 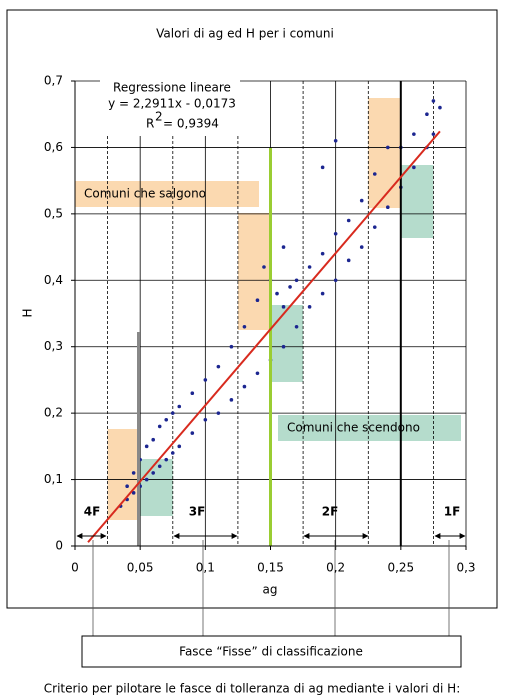 I want to click on y-tick-label: 0,1, so click(x=53, y=479).